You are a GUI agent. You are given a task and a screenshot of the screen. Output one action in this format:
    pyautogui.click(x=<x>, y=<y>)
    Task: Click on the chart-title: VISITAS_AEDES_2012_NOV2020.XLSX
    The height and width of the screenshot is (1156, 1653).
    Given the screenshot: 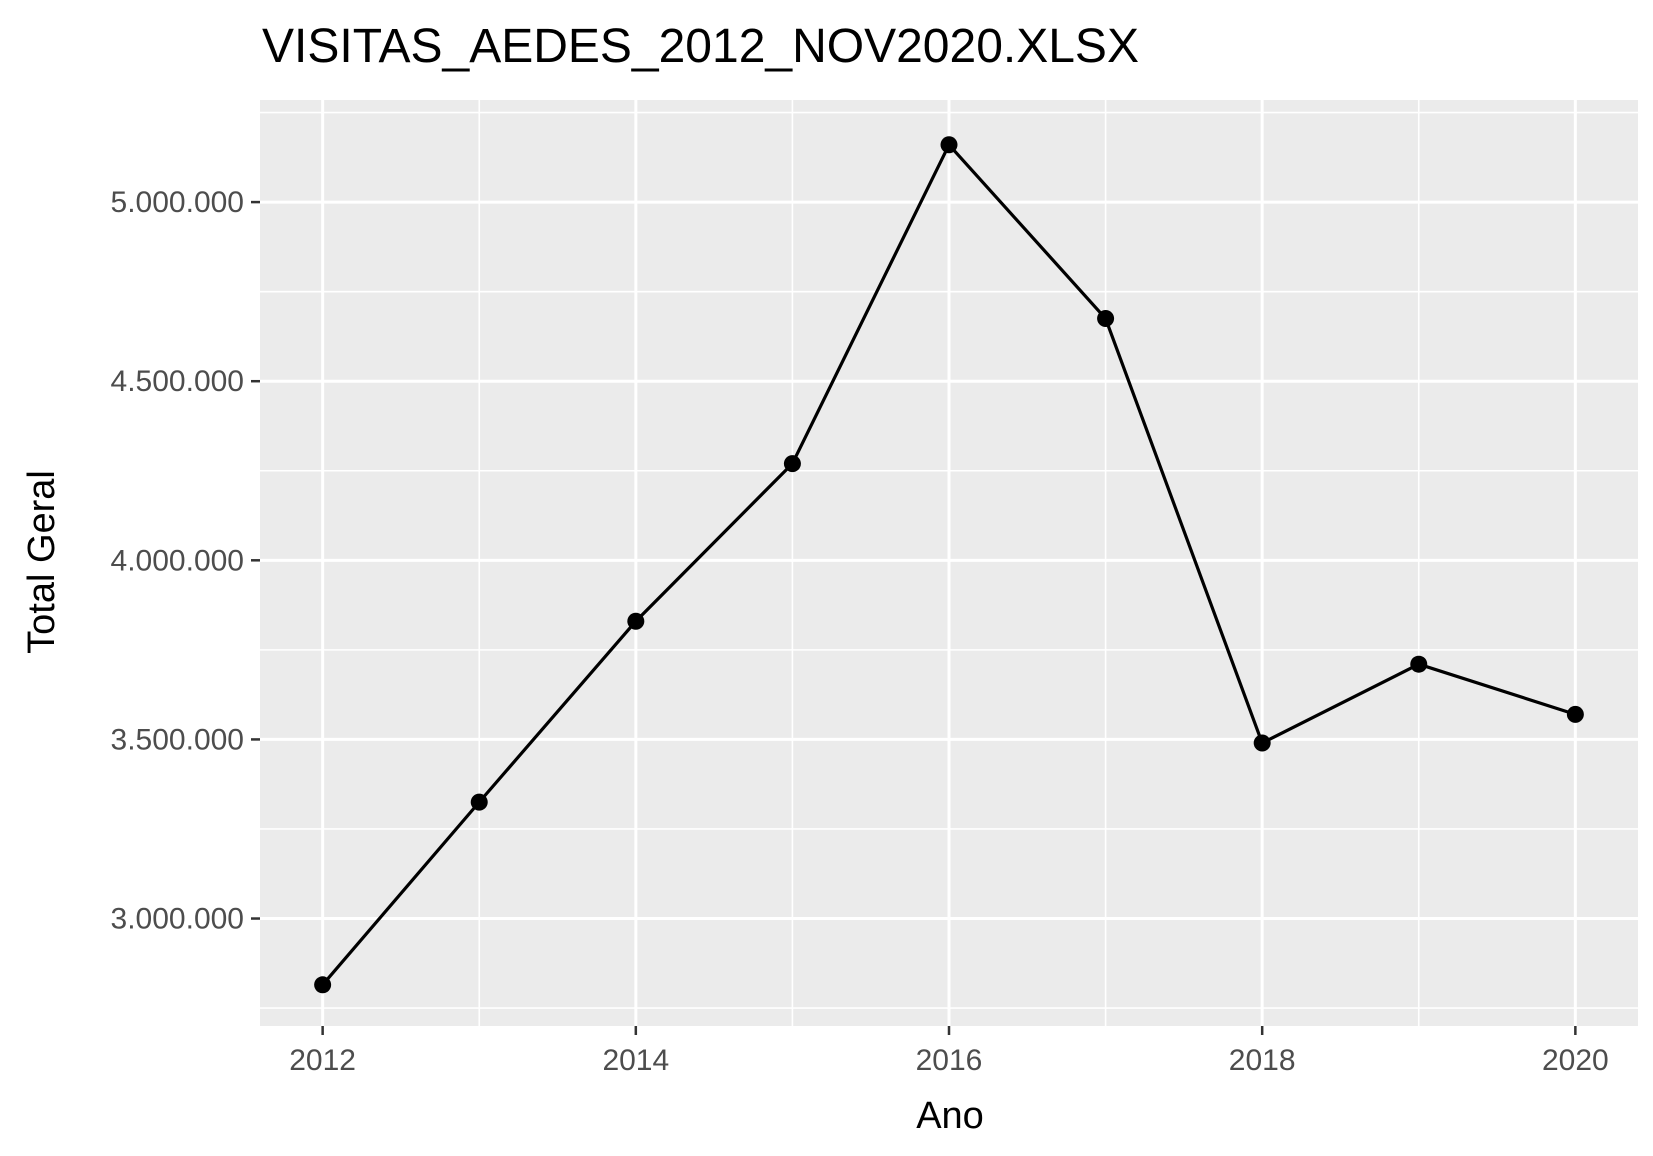 What is the action you would take?
    pyautogui.click(x=700, y=46)
    